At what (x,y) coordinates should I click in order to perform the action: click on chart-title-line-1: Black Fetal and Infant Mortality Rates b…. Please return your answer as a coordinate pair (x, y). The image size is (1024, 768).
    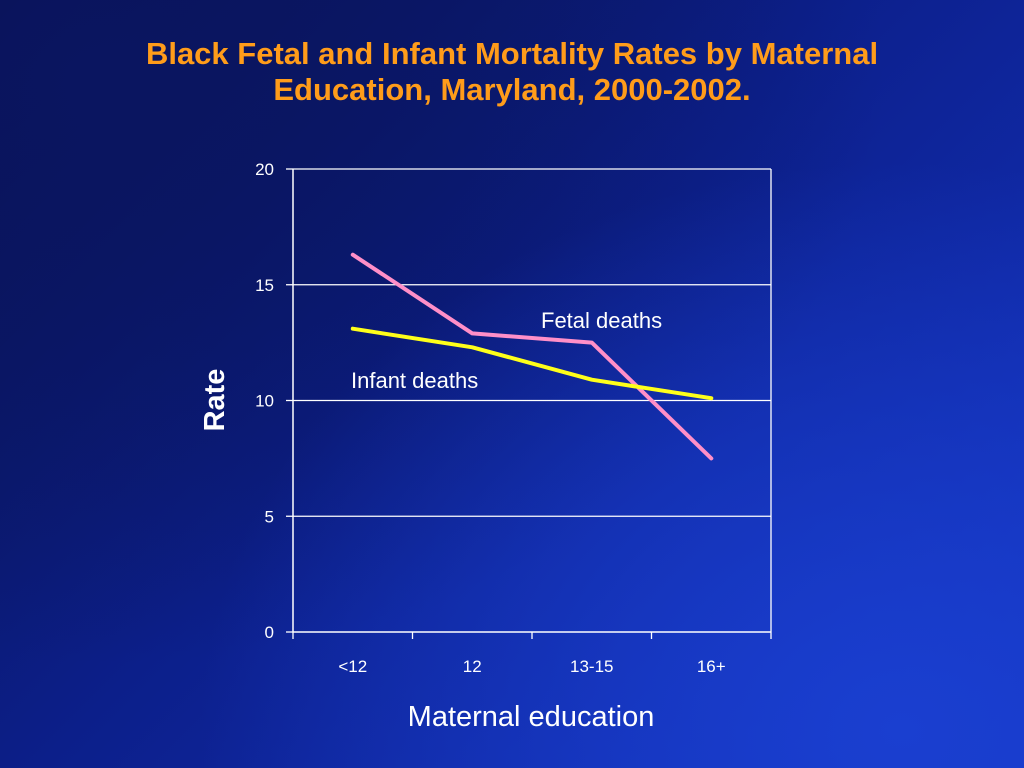
    Looking at the image, I should click on (512, 53).